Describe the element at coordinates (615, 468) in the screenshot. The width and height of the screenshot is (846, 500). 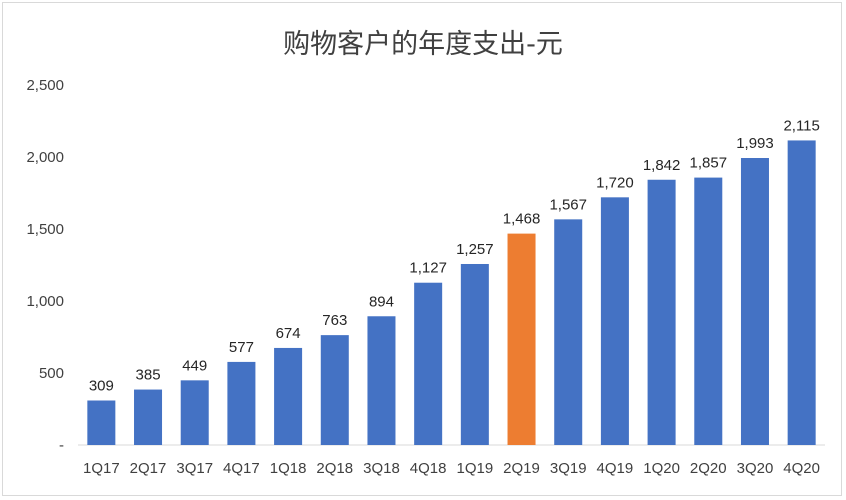
I see `x-tick-label: 4Q19` at that location.